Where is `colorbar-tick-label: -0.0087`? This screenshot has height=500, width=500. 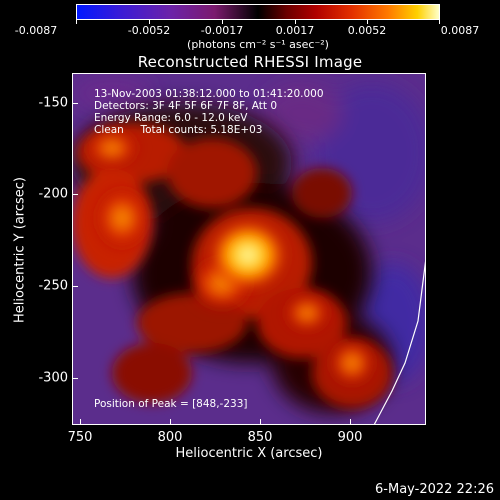 colorbar-tick-label: -0.0087 is located at coordinates (36, 30).